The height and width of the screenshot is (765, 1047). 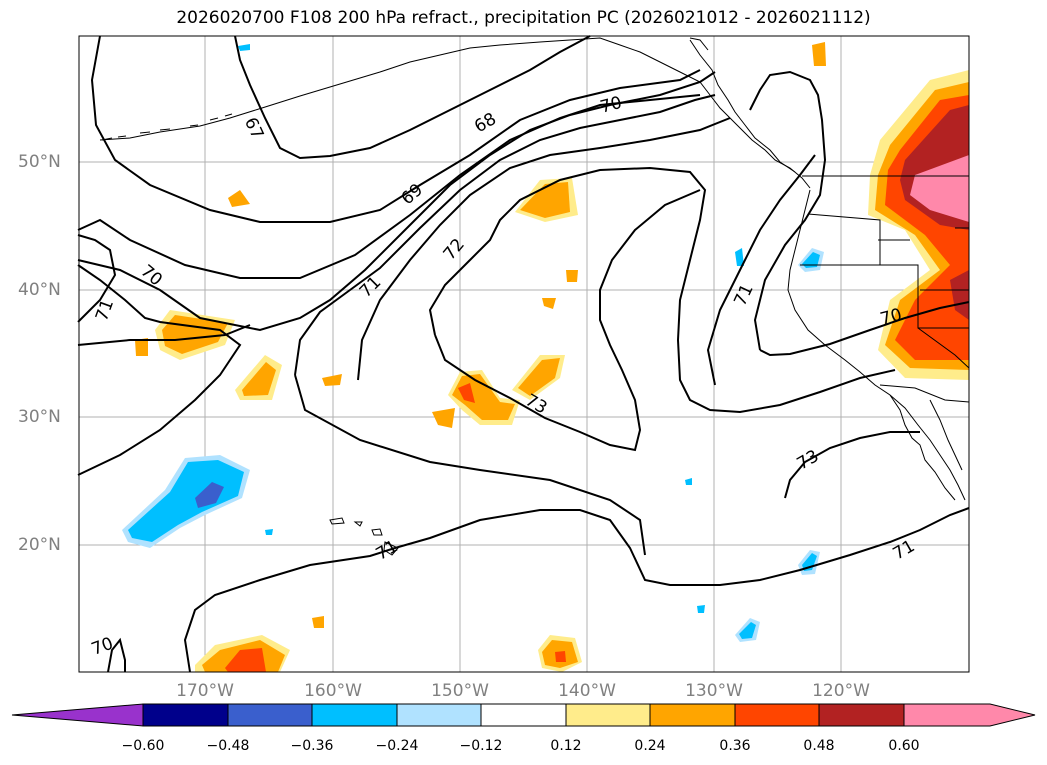 What do you see at coordinates (699, 44) in the screenshot?
I see `alaska-canada-border` at bounding box center [699, 44].